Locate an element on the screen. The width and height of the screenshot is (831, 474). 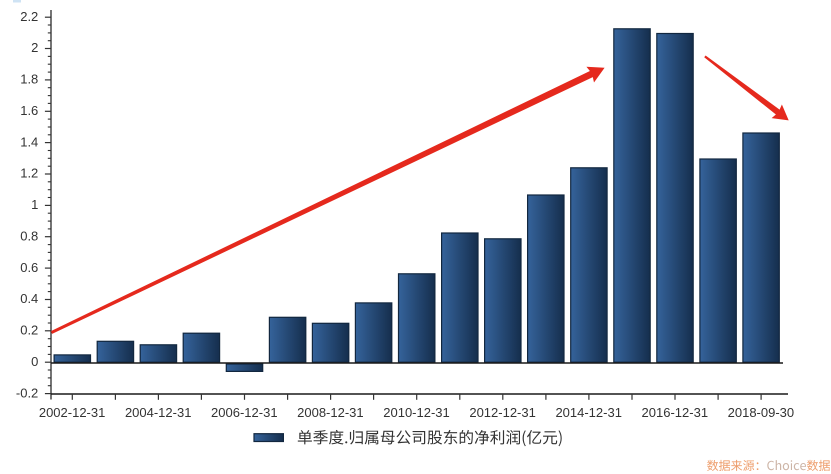
svg-text: 0.6 is located at coordinates (29, 267).